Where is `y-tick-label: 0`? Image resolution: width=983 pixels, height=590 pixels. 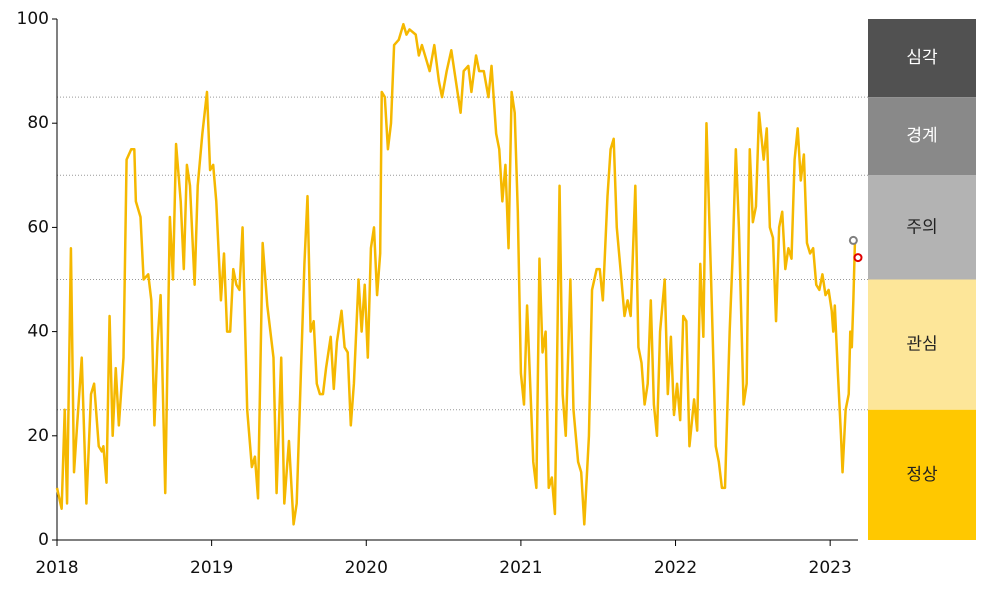
y-tick-label: 0 is located at coordinates (43, 540).